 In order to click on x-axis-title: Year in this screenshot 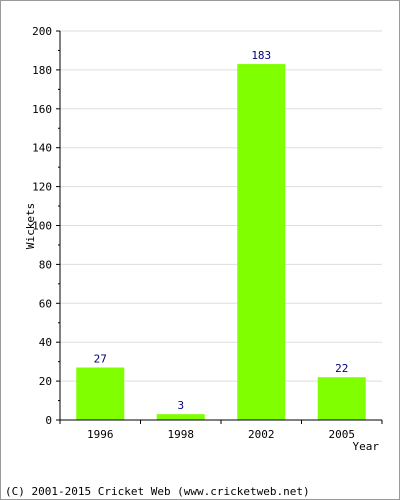, I will do `click(366, 446)`.